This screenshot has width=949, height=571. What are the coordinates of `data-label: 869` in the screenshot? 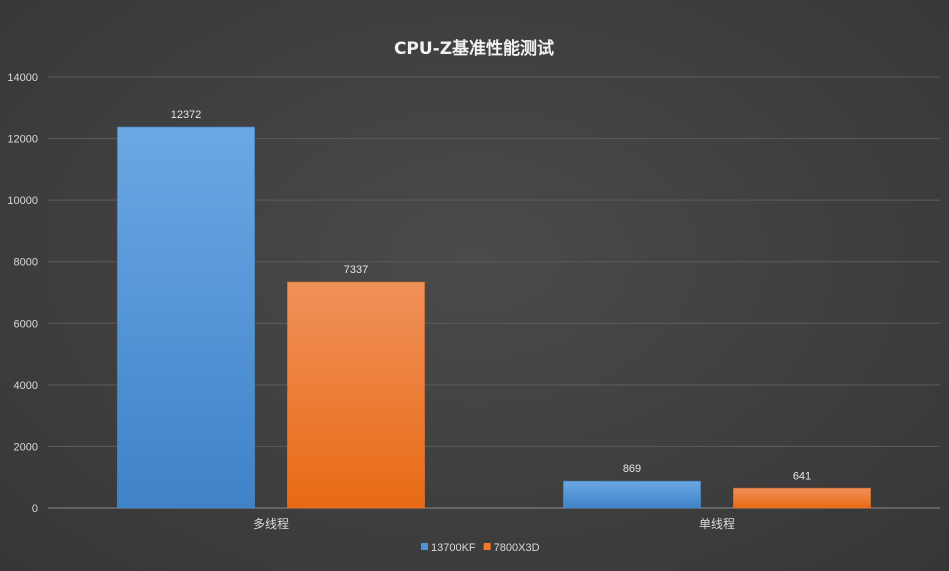 It's located at (632, 469).